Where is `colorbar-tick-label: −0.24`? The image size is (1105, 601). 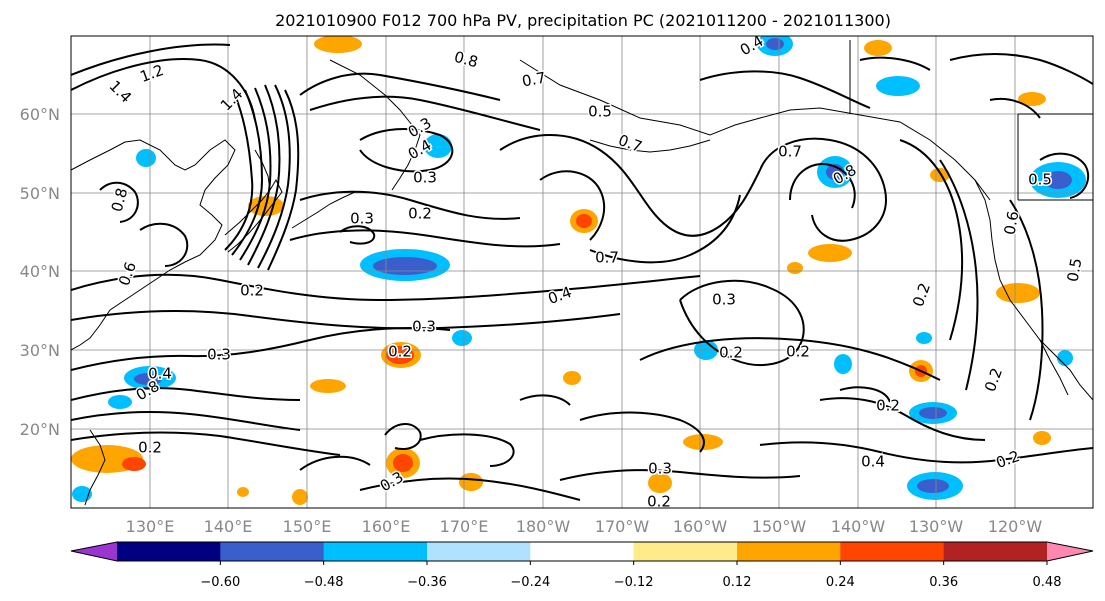
colorbar-tick-label: −0.24 is located at coordinates (530, 582).